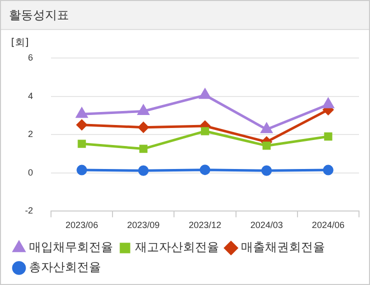 The image size is (370, 285). I want to click on legend-label: 총자산회전율, so click(65, 267).